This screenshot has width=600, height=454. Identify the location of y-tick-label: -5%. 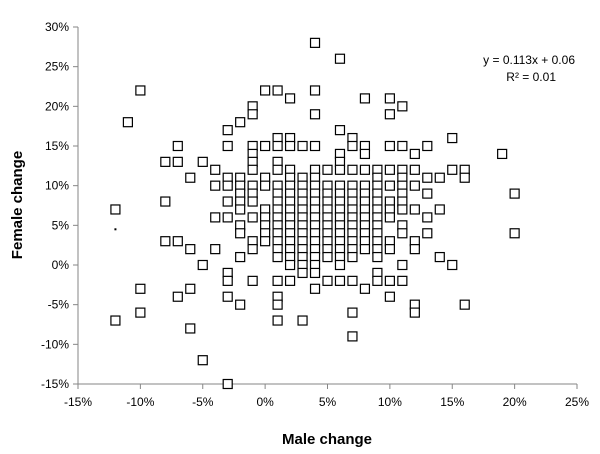
(59, 305).